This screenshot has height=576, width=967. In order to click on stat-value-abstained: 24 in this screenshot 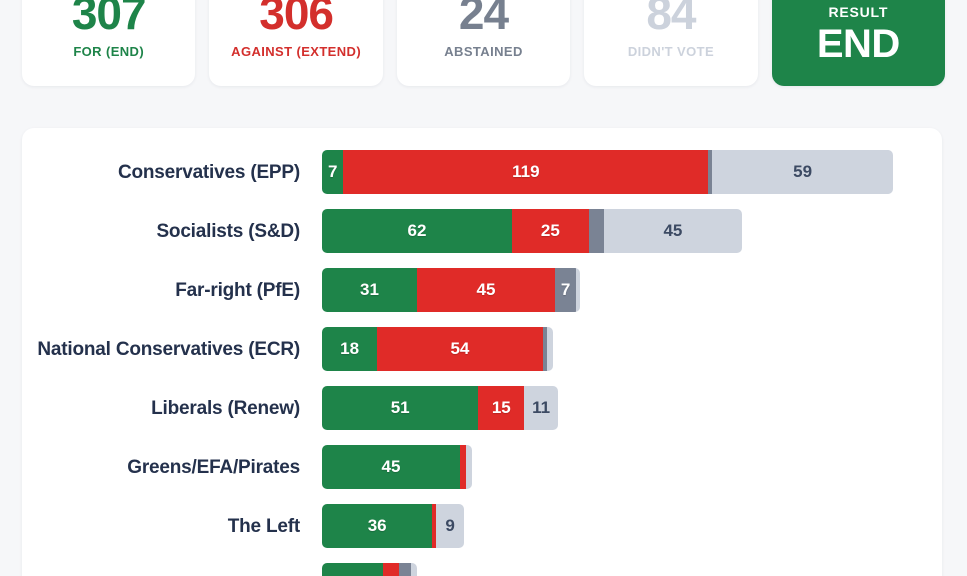, I will do `click(483, 19)`.